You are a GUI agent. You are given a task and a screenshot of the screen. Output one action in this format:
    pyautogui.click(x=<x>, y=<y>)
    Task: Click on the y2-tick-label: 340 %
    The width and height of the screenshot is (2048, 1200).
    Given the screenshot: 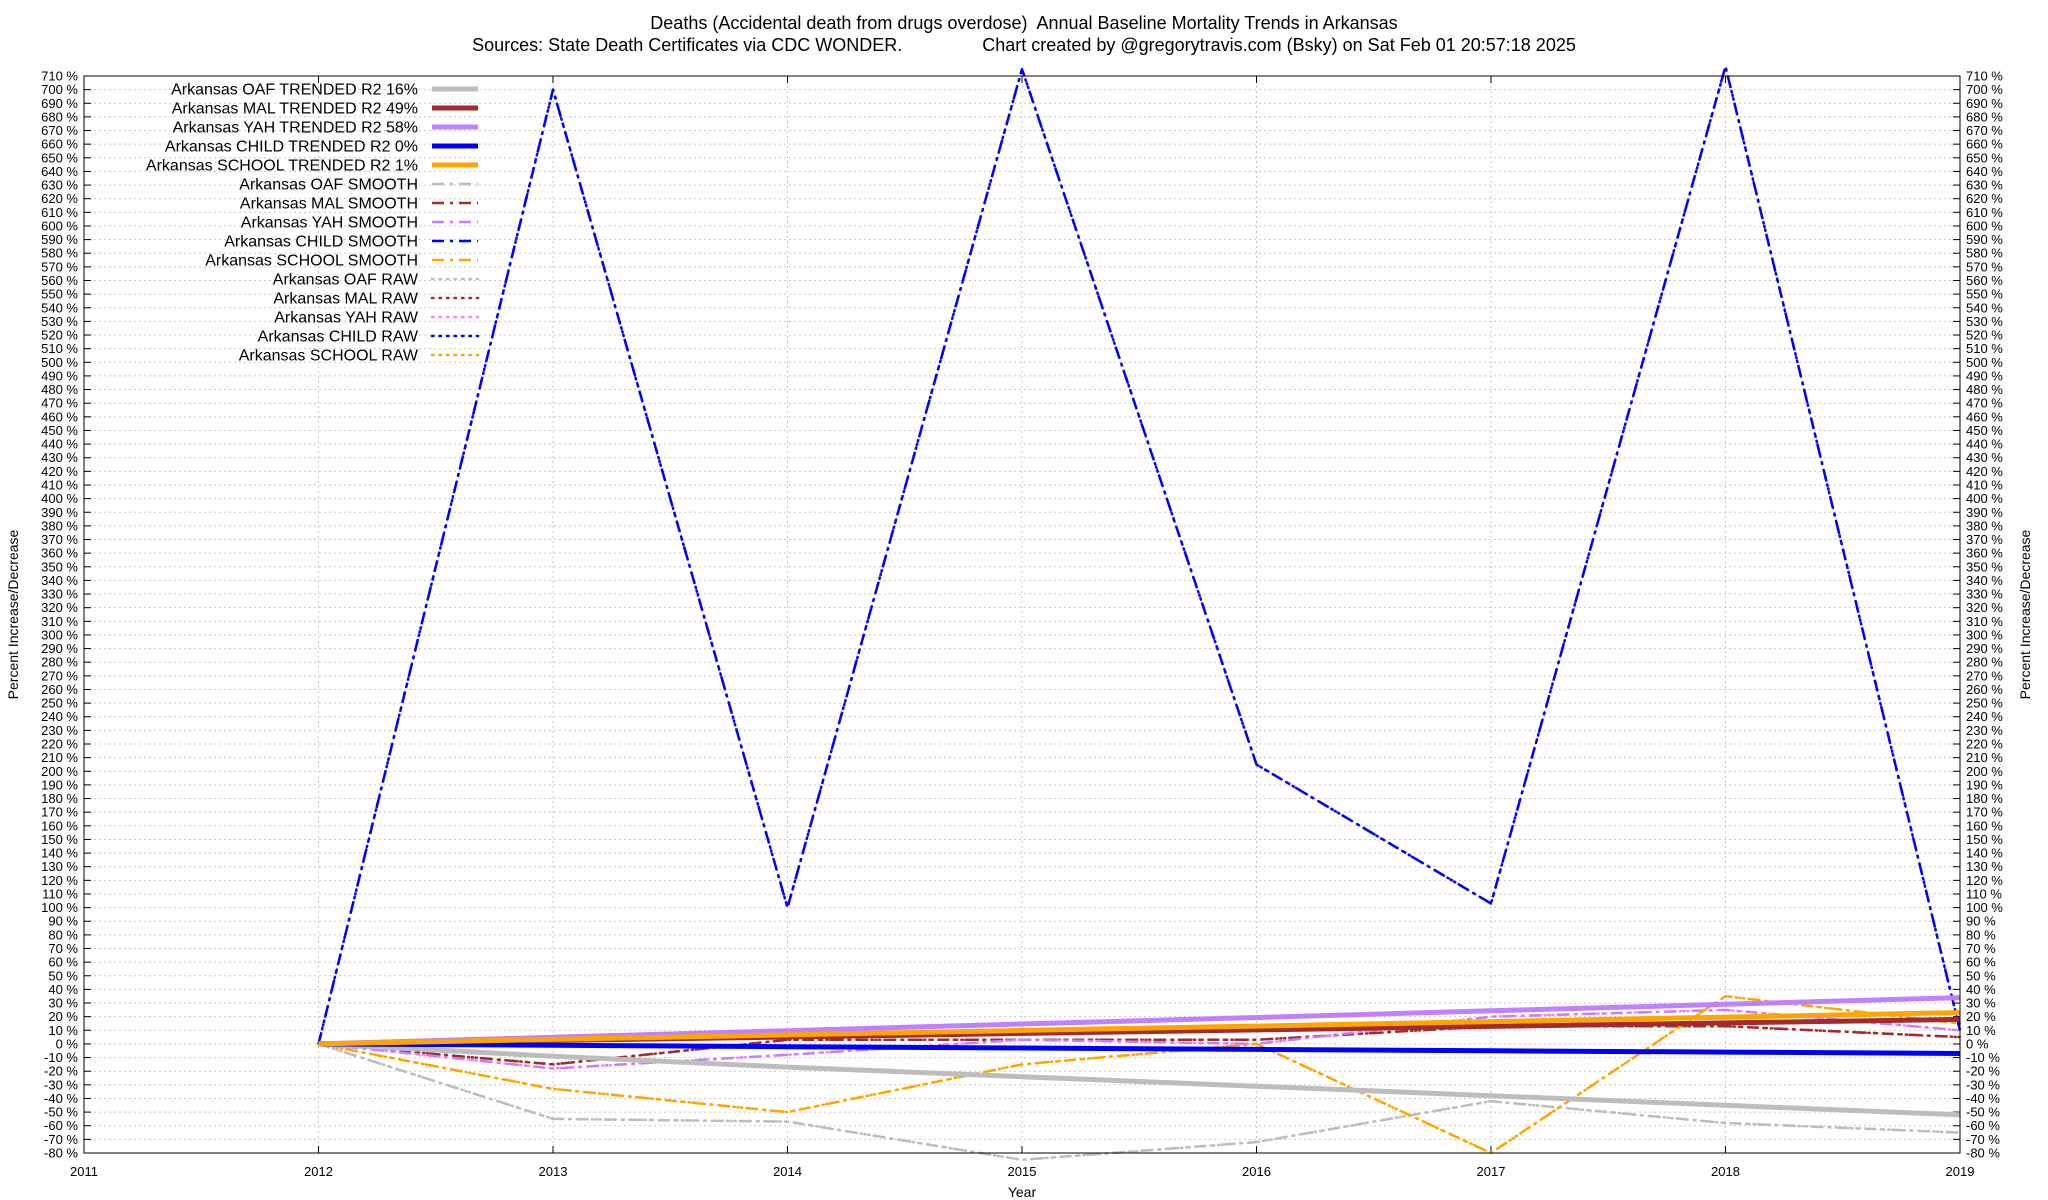 What is the action you would take?
    pyautogui.click(x=1984, y=580)
    